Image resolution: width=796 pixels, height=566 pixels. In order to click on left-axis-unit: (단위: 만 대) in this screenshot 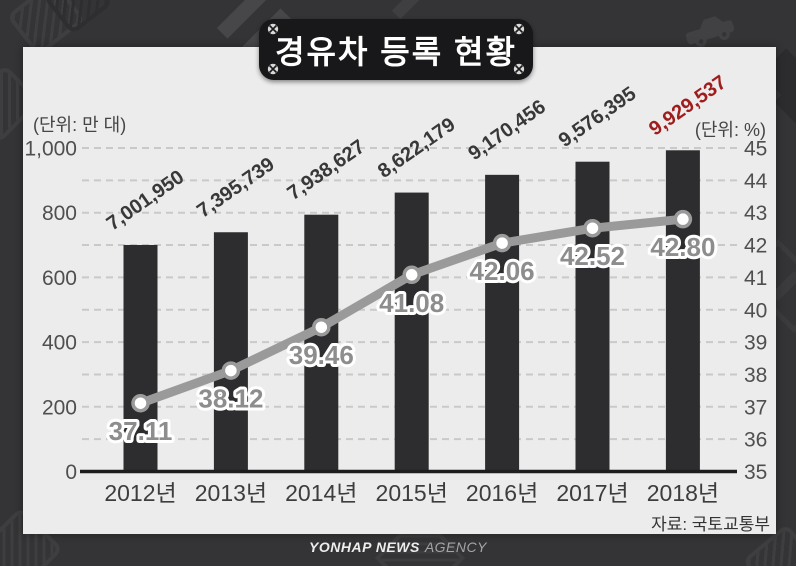, I will do `click(80, 125)`.